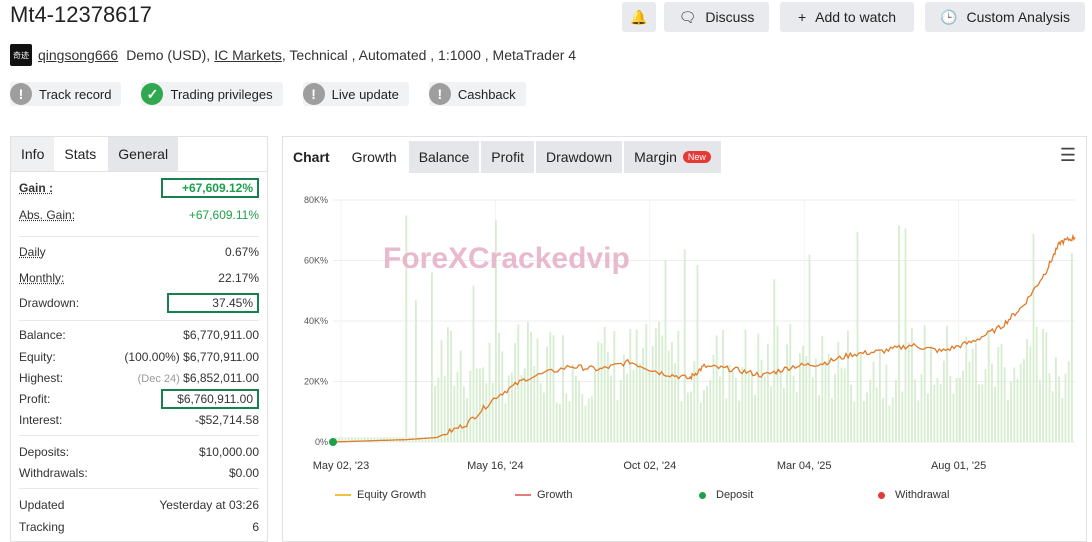 This screenshot has width=1092, height=542. What do you see at coordinates (139, 505) in the screenshot?
I see `stat-updated: Updated Yesterday at 03:26` at bounding box center [139, 505].